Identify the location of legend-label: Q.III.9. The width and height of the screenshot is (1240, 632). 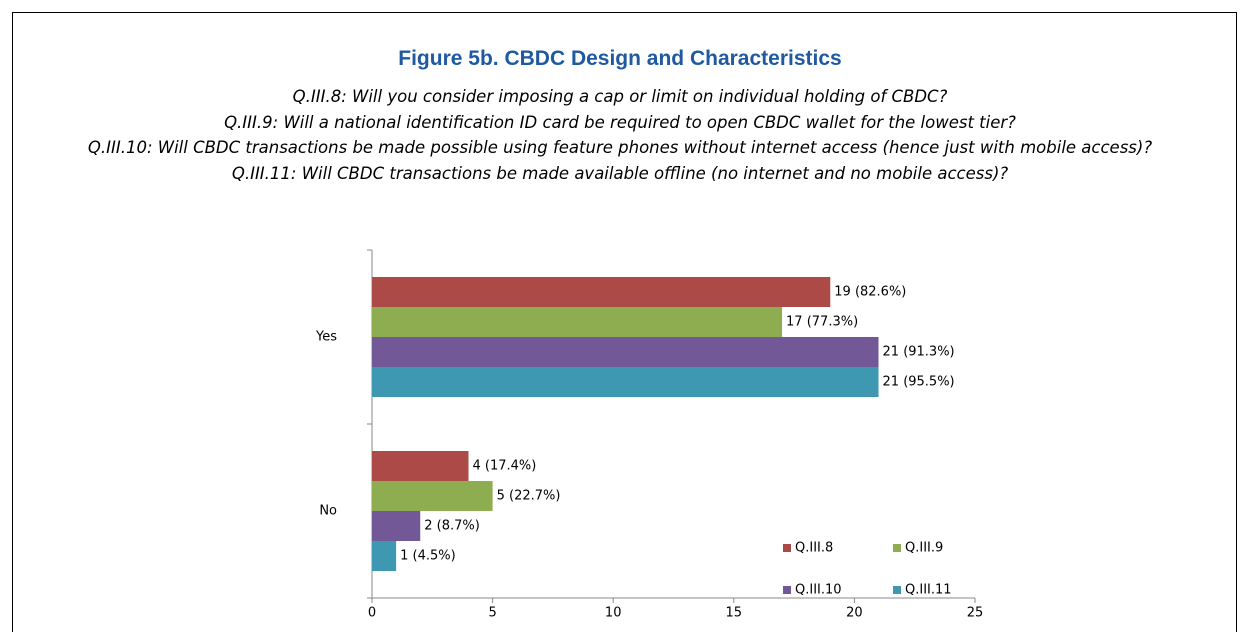
(924, 548).